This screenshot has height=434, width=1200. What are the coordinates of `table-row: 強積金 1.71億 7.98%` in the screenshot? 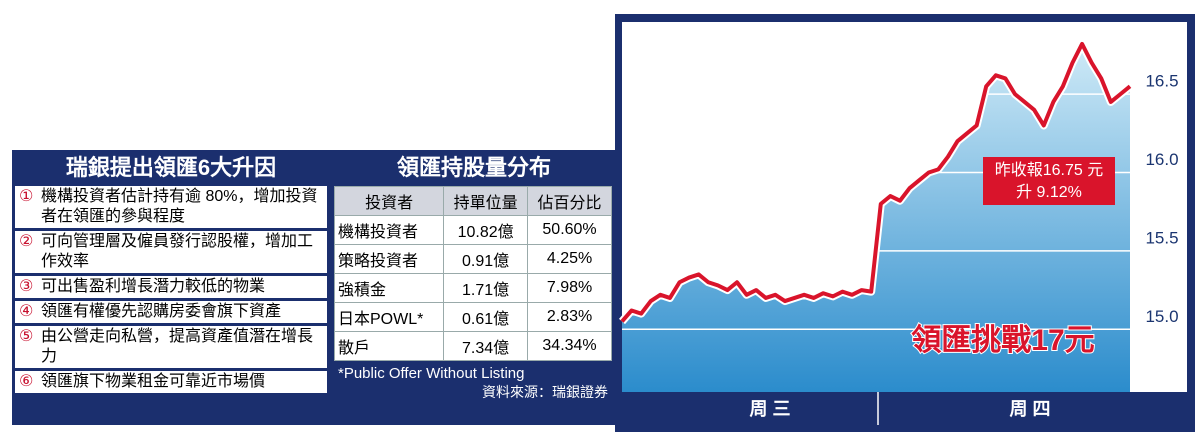 It's located at (472, 288).